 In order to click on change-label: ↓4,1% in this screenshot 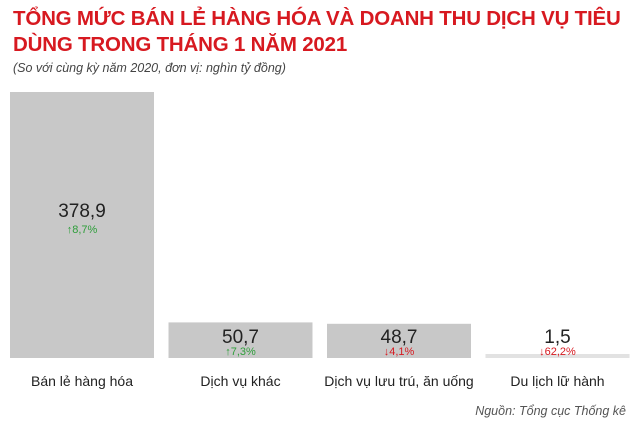, I will do `click(399, 352)`.